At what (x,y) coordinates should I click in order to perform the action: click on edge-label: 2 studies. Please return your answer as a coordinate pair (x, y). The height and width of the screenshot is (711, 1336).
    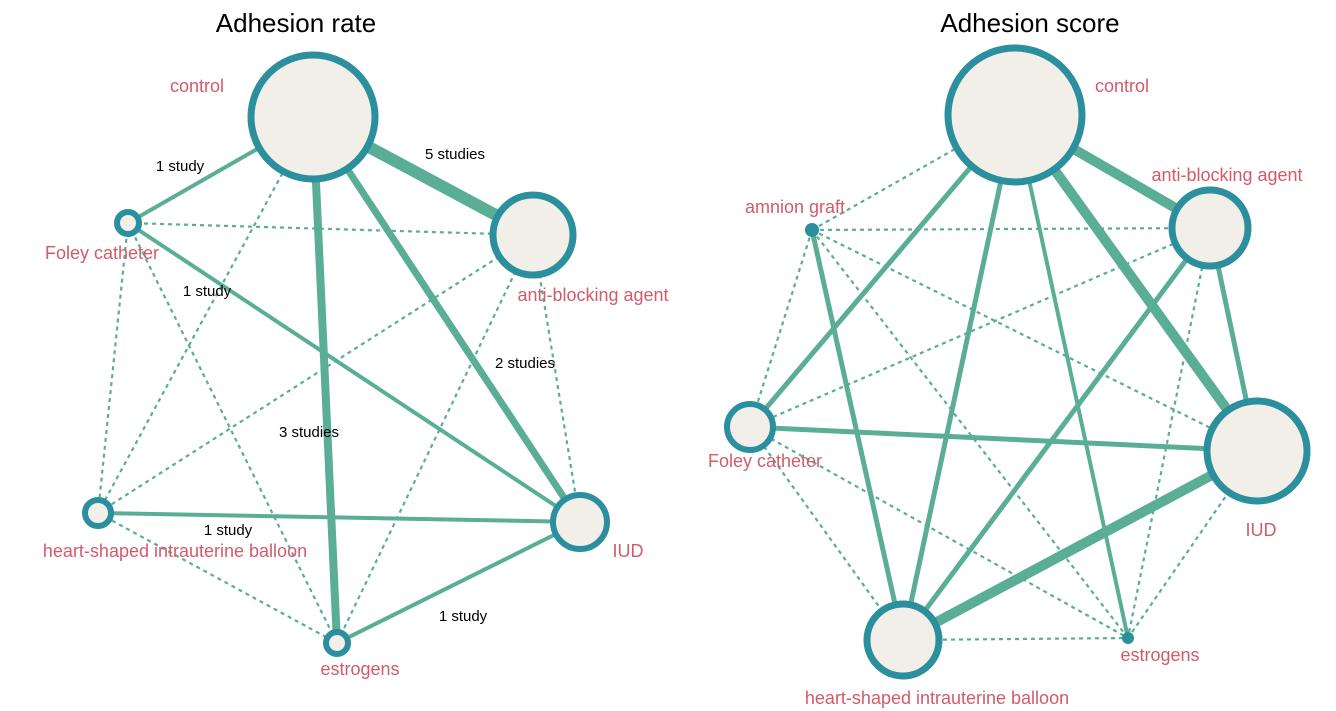
    Looking at the image, I should click on (525, 363).